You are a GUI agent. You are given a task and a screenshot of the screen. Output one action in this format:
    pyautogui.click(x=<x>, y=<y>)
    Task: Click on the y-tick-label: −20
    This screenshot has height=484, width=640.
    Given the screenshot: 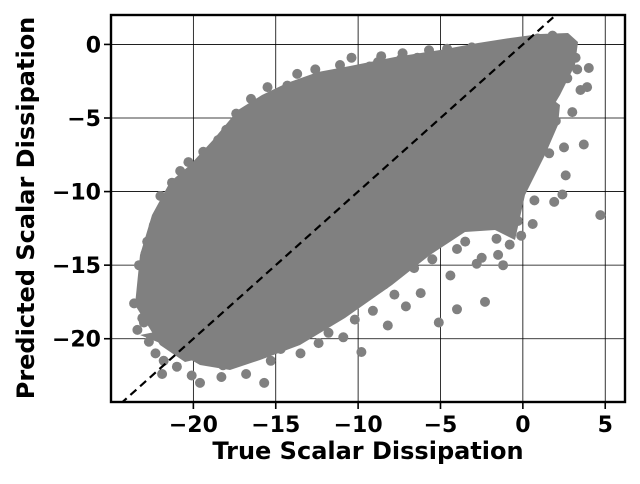 What is the action you would take?
    pyautogui.click(x=76, y=340)
    